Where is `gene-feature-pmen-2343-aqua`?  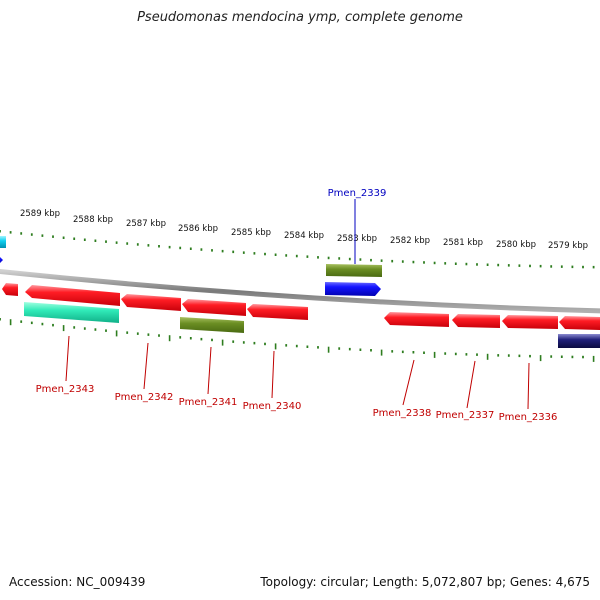 gene-feature-pmen-2343-aqua is located at coordinates (71, 312).